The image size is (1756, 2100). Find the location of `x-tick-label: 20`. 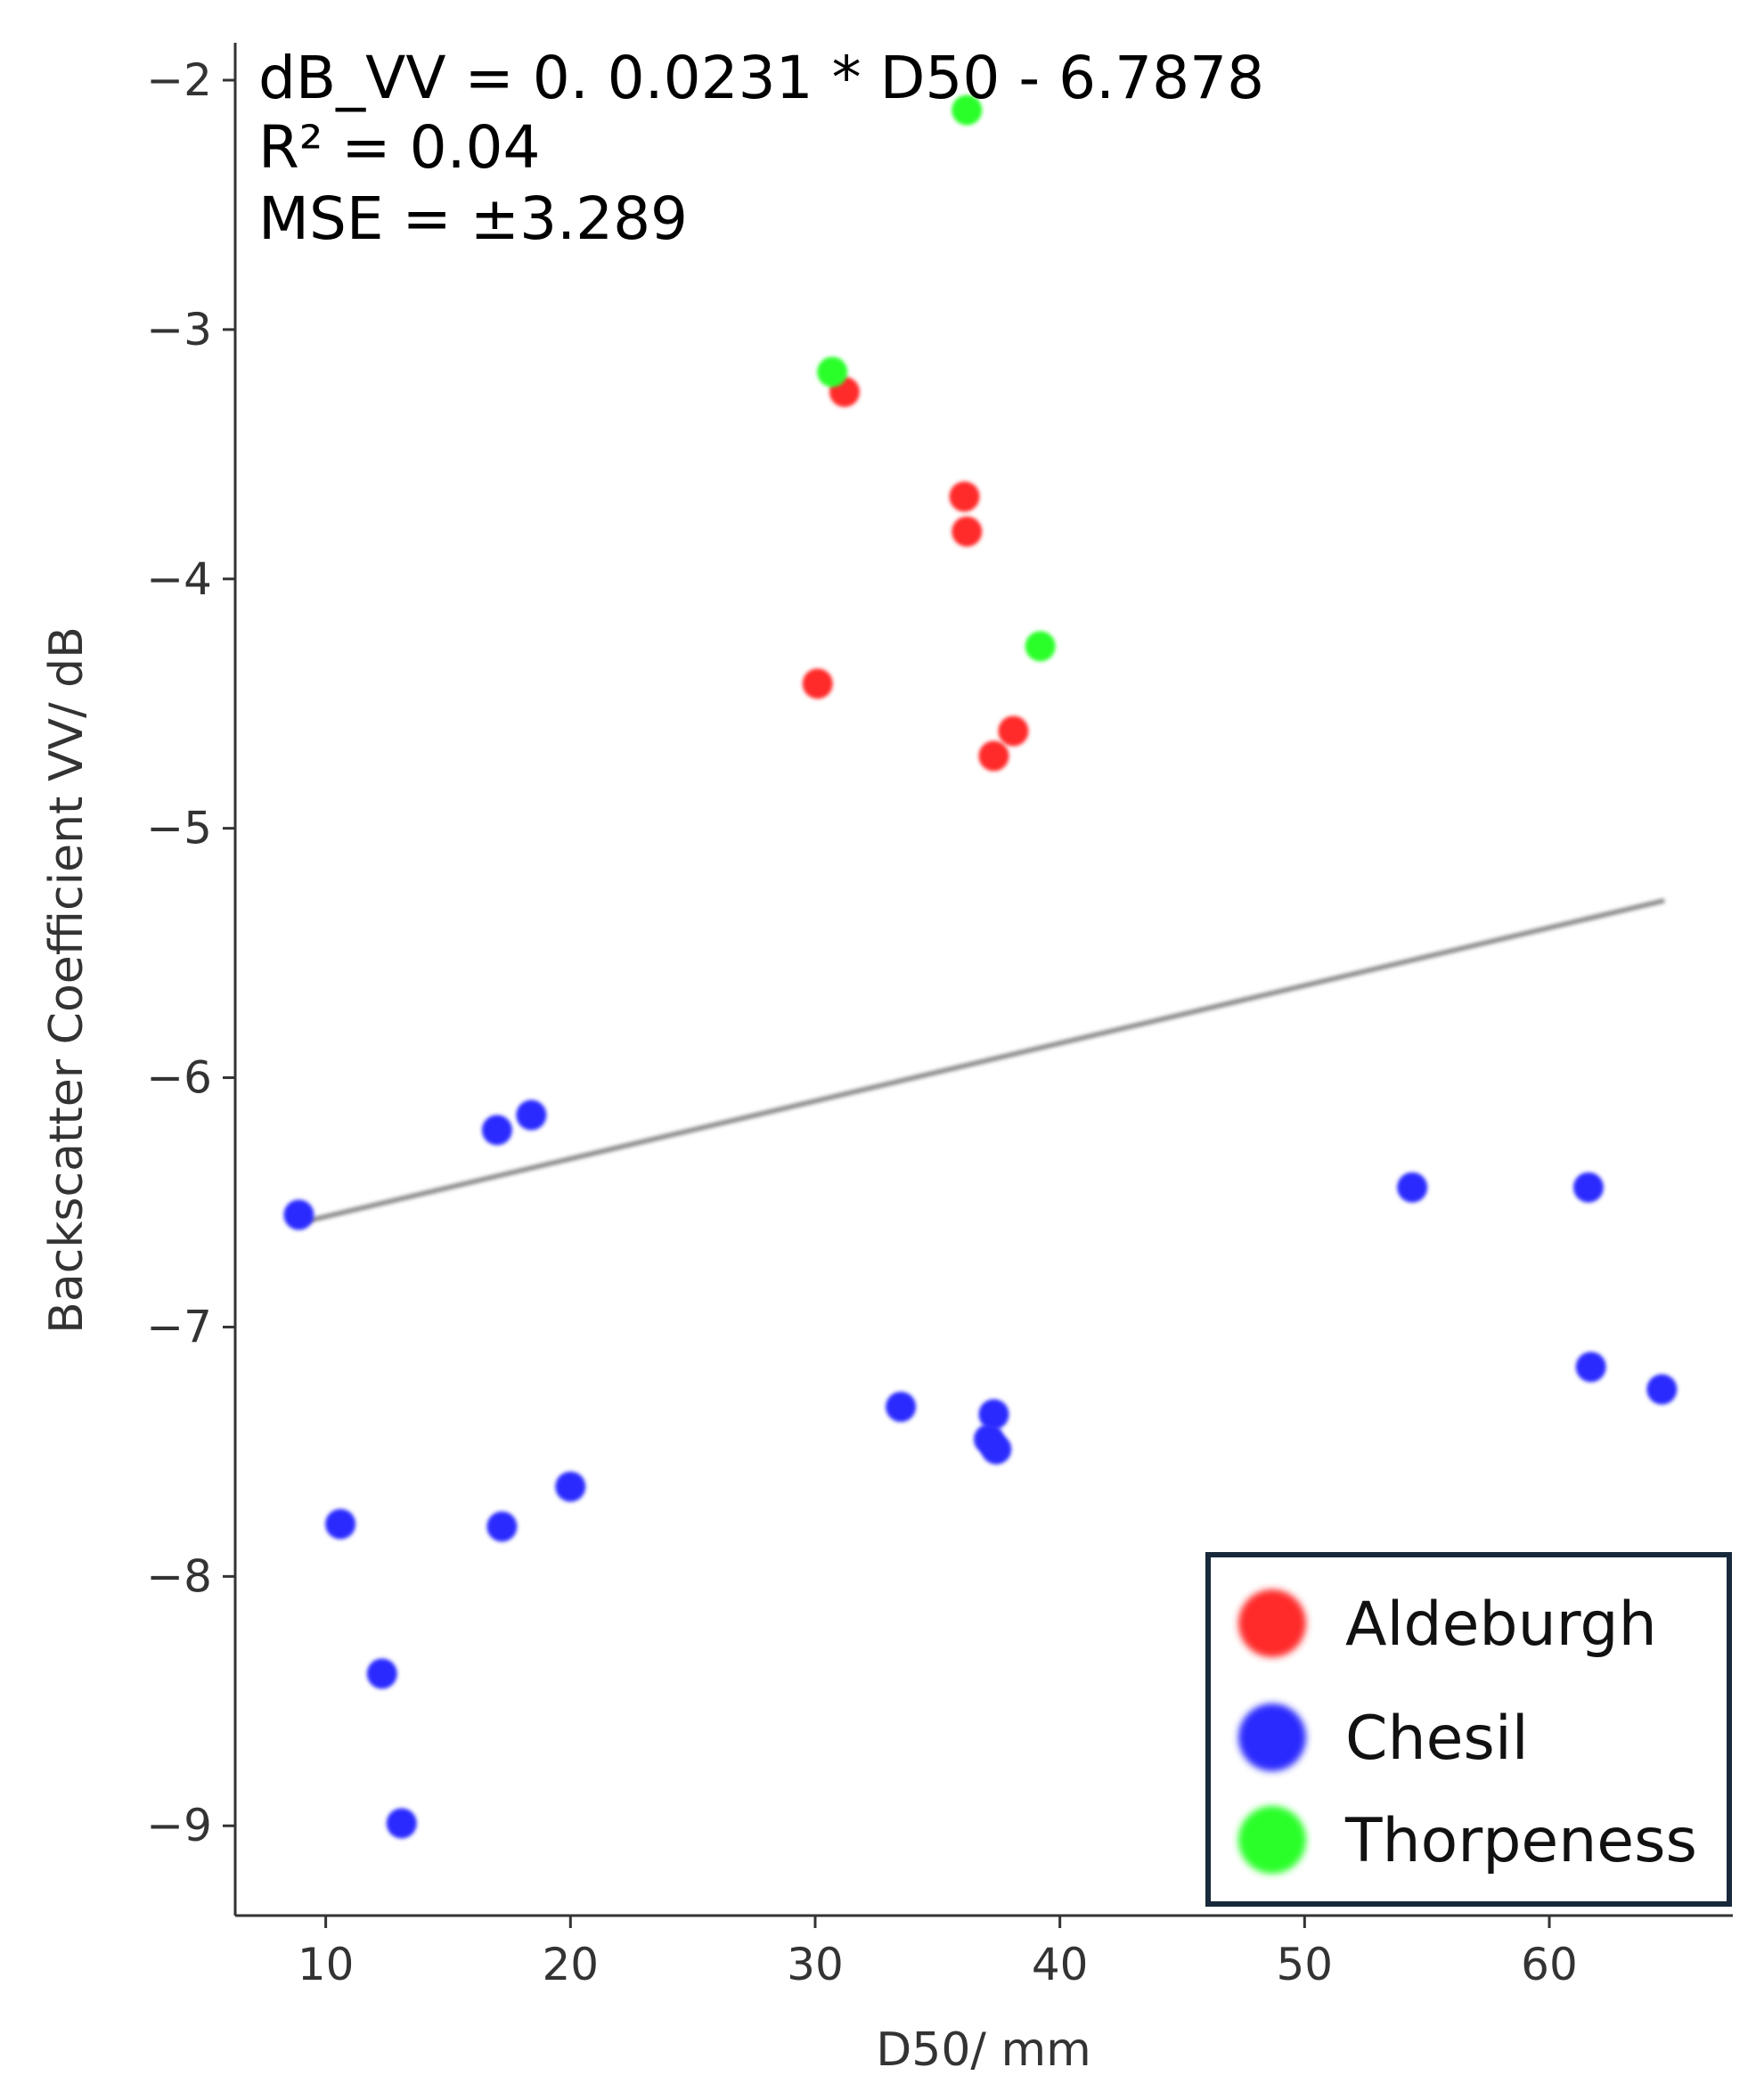

x-tick-label: 20 is located at coordinates (570, 1965).